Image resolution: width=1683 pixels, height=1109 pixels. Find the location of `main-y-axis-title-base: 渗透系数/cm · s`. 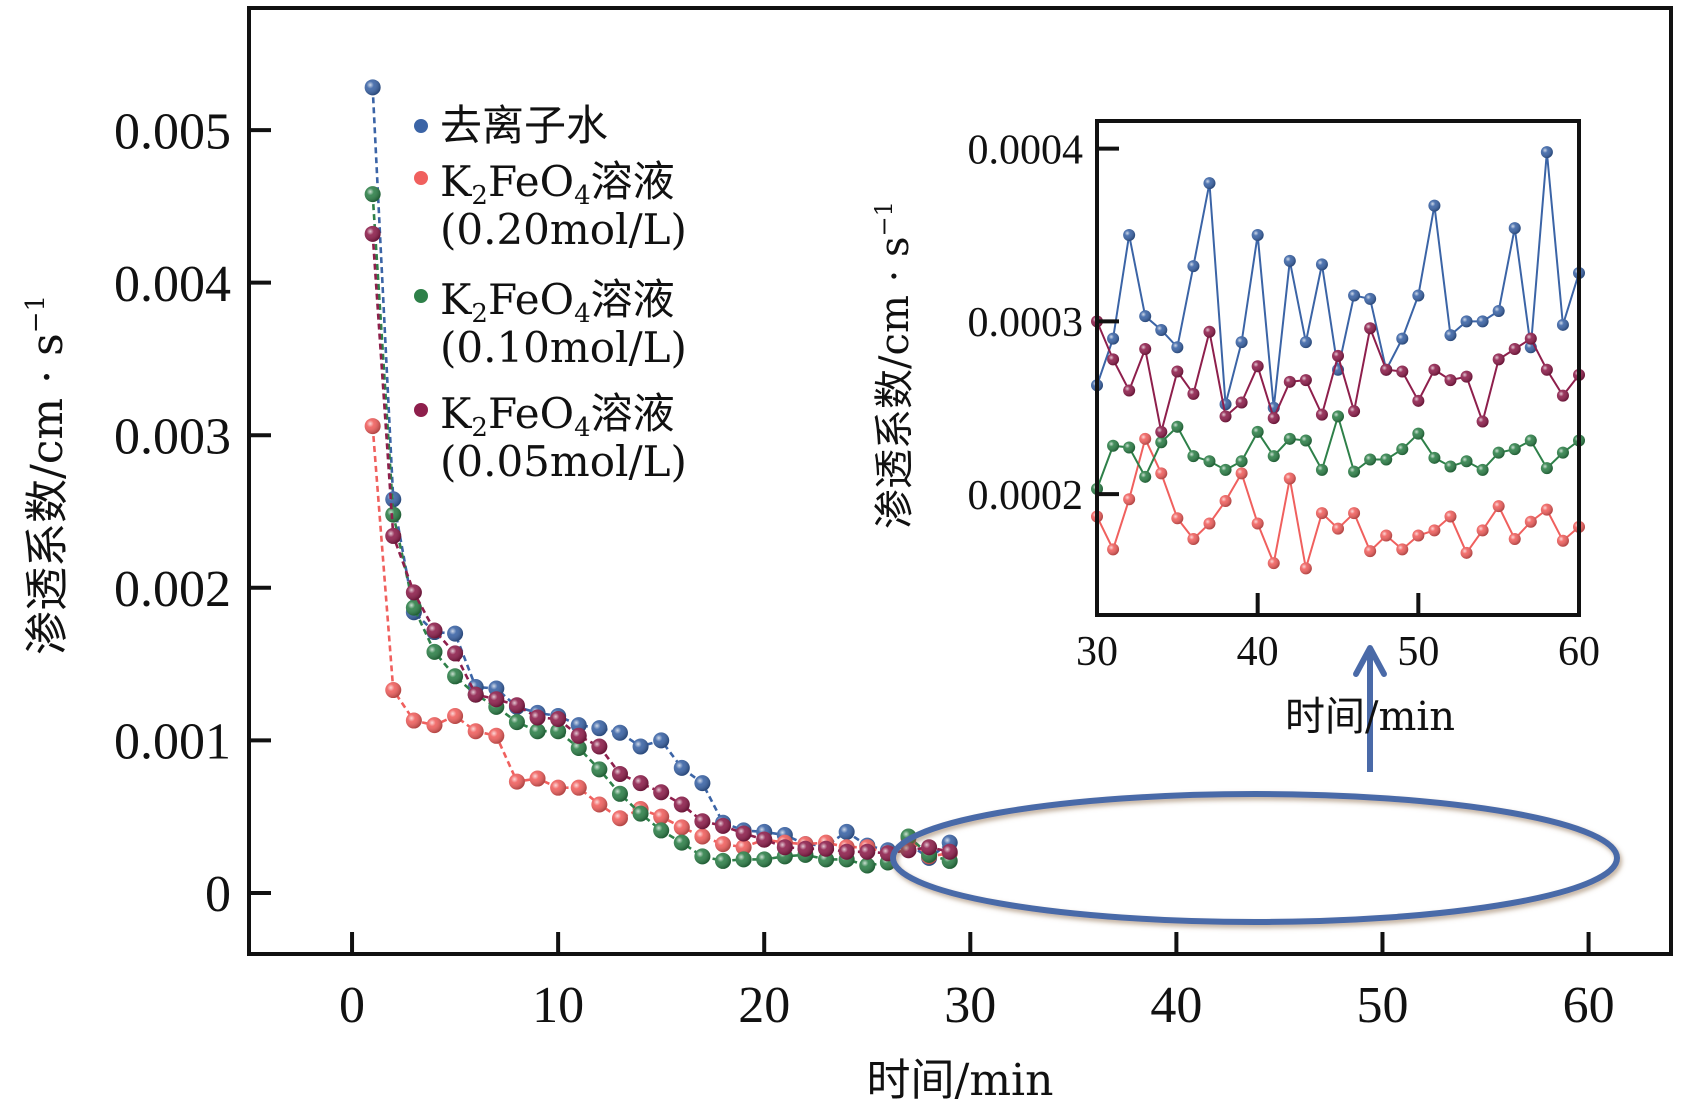

main-y-axis-title-base: 渗透系数/cm · s is located at coordinates (47, 494).